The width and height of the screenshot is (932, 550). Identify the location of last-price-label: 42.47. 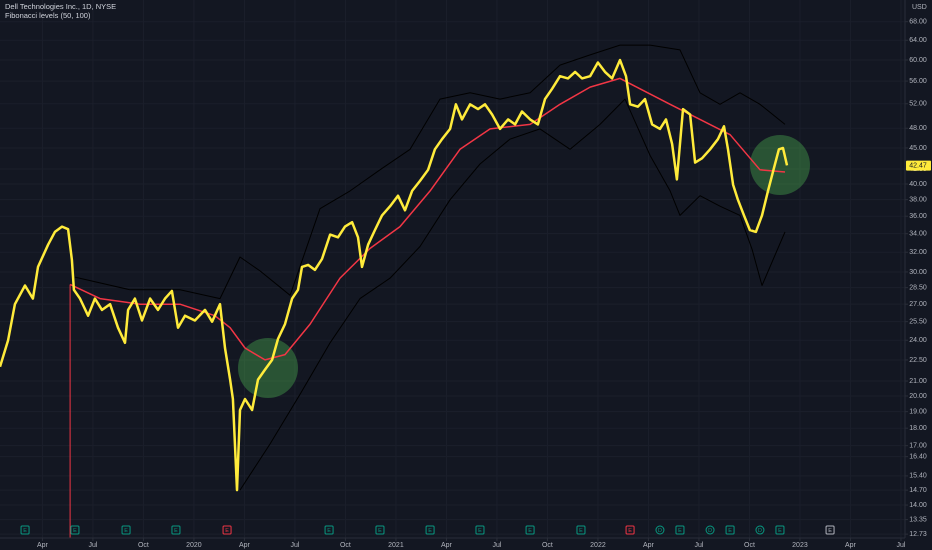
(918, 166).